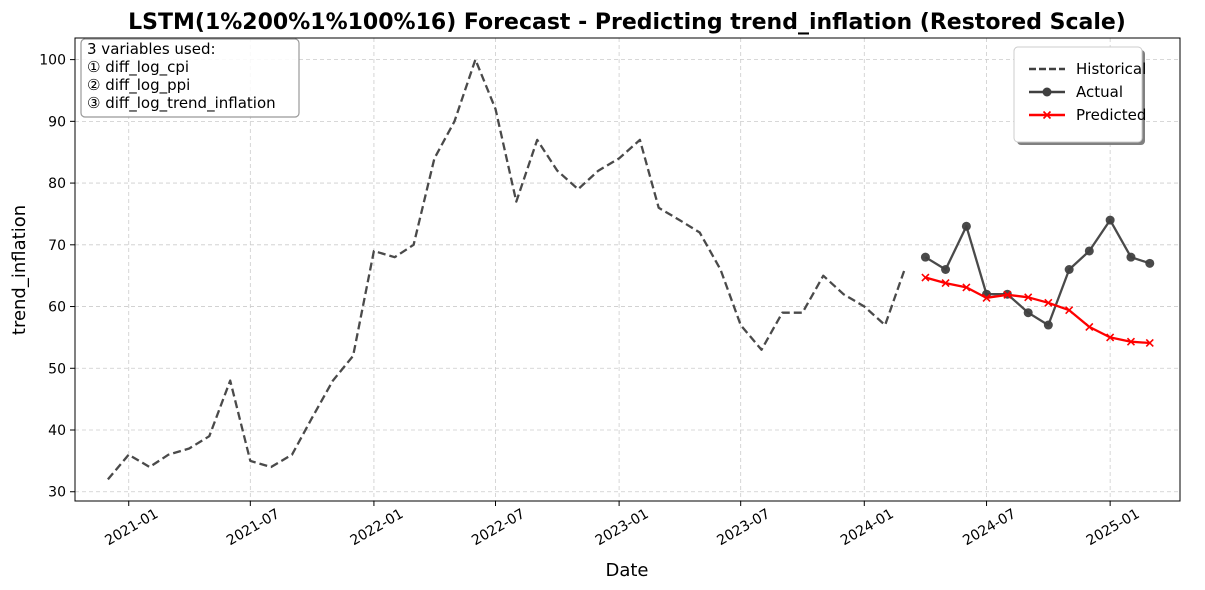 The height and width of the screenshot is (590, 1205). What do you see at coordinates (743, 527) in the screenshot?
I see `x-tick-label: 2023-07` at bounding box center [743, 527].